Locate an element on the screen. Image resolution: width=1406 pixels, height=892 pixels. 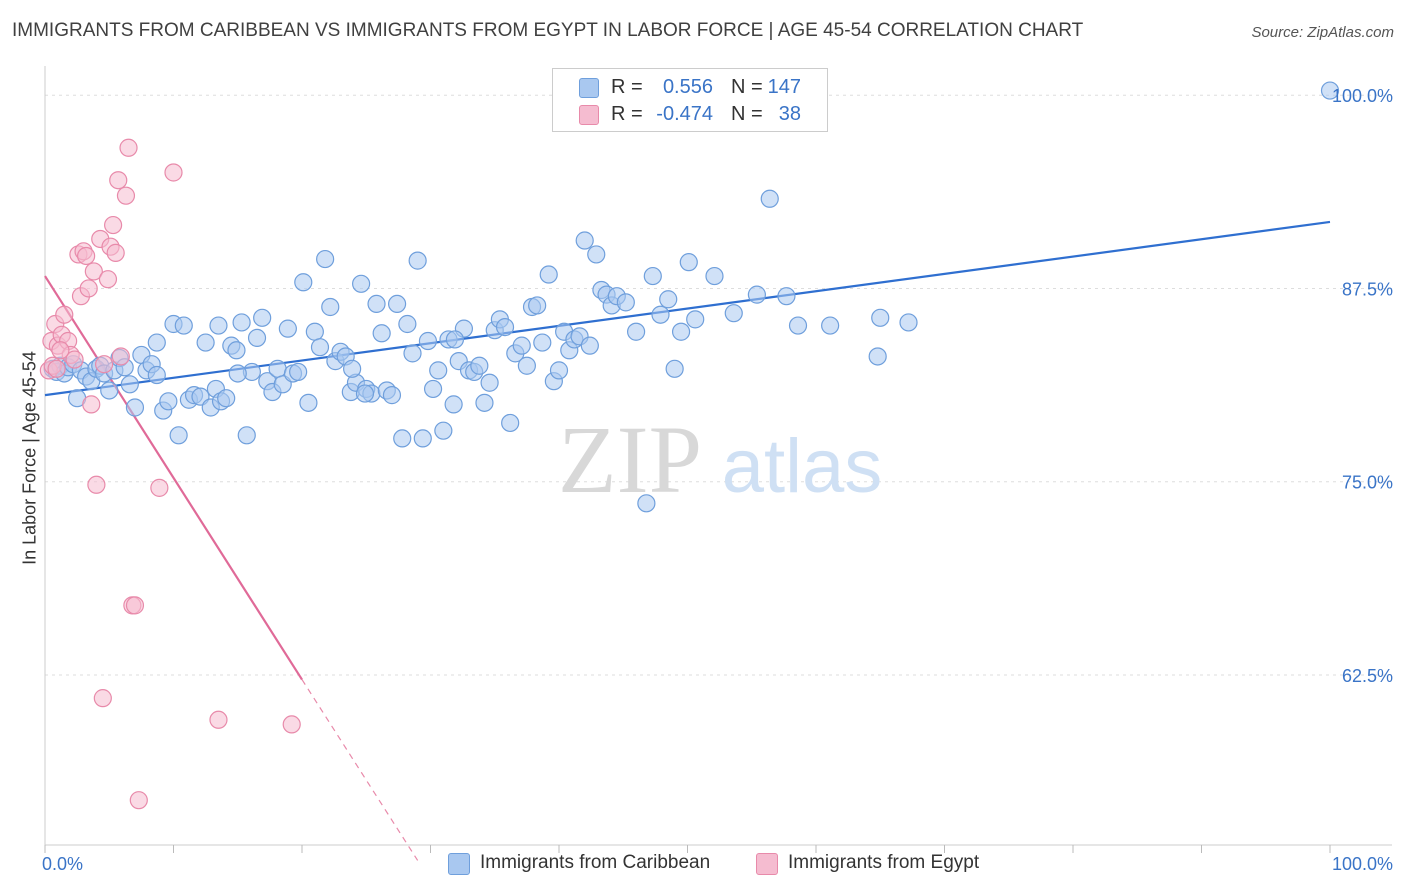
legend-n-label: N = is located at coordinates (747, 87).